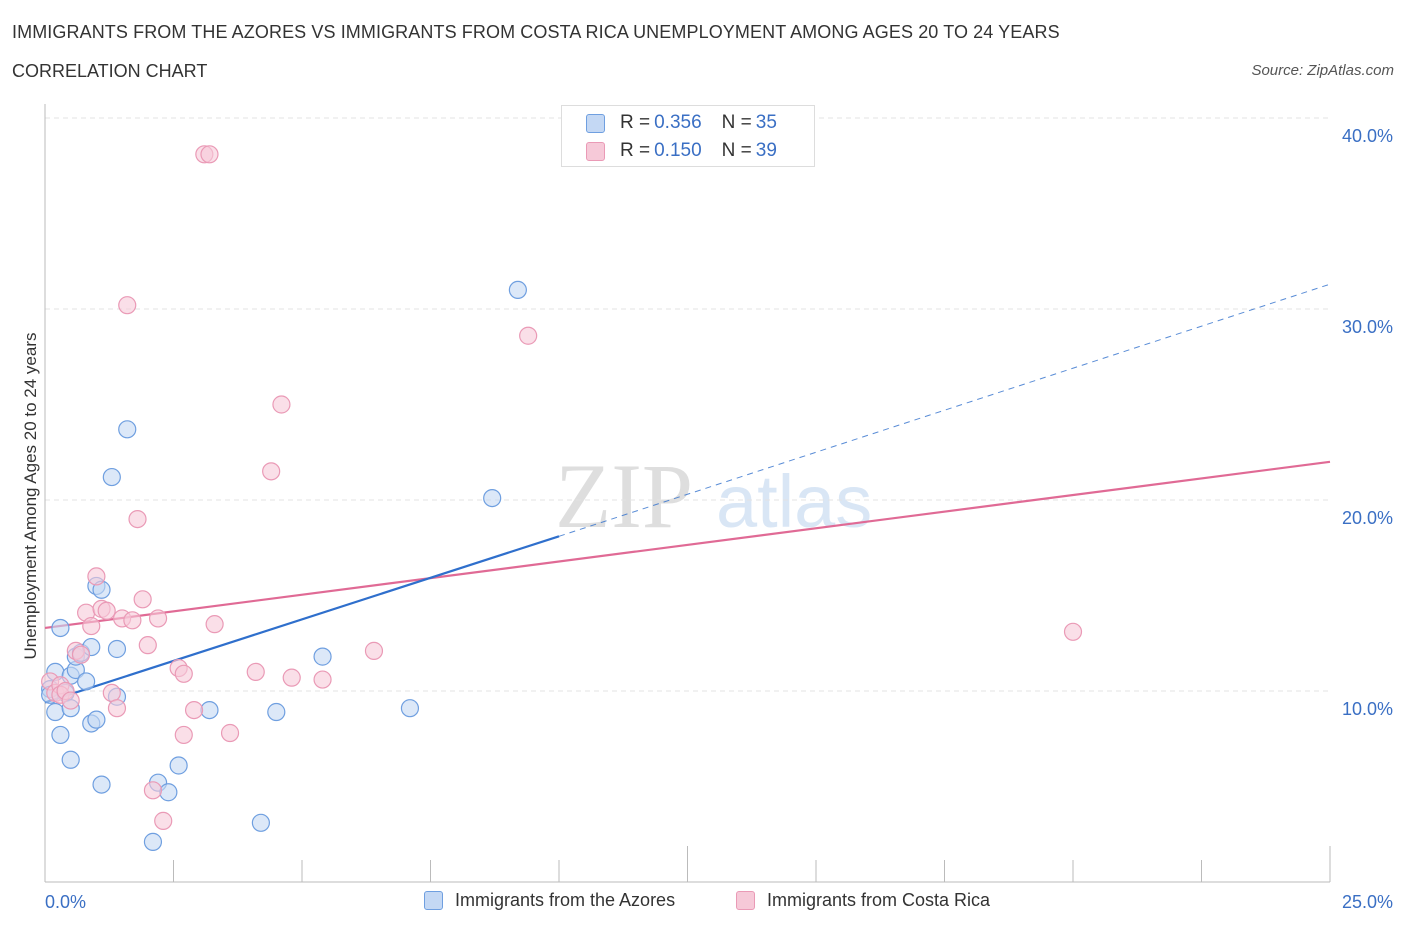  What do you see at coordinates (688, 136) in the screenshot?
I see `stats-legend: R = 0.356 N = 35 R = 0.150 N = 39` at bounding box center [688, 136].